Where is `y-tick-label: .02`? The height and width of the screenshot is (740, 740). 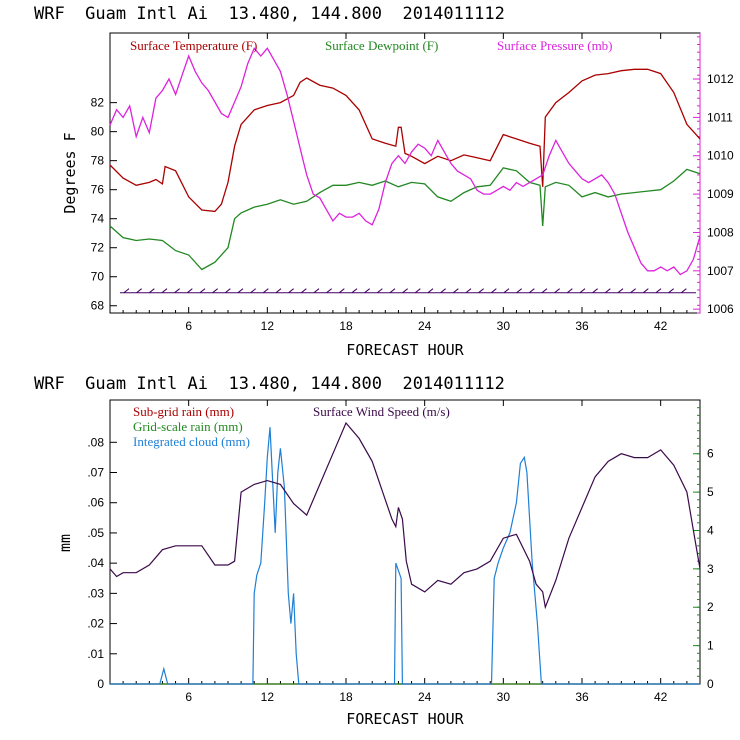 y-tick-label: .02 is located at coordinates (95, 624).